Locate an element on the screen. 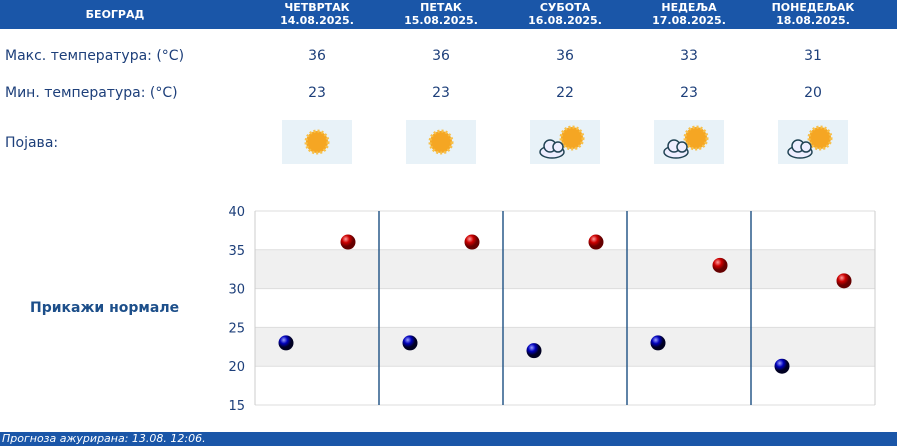 This screenshot has width=900, height=446. show-normals-link: Прикажи нормале is located at coordinates (105, 308).